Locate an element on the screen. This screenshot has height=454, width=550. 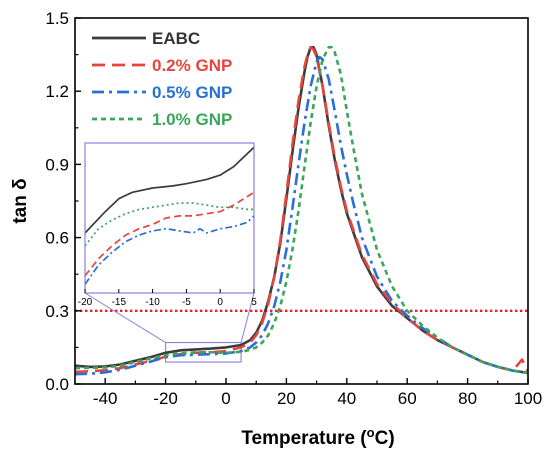
y-tick-label-0: 0.0 is located at coordinates (57, 384).